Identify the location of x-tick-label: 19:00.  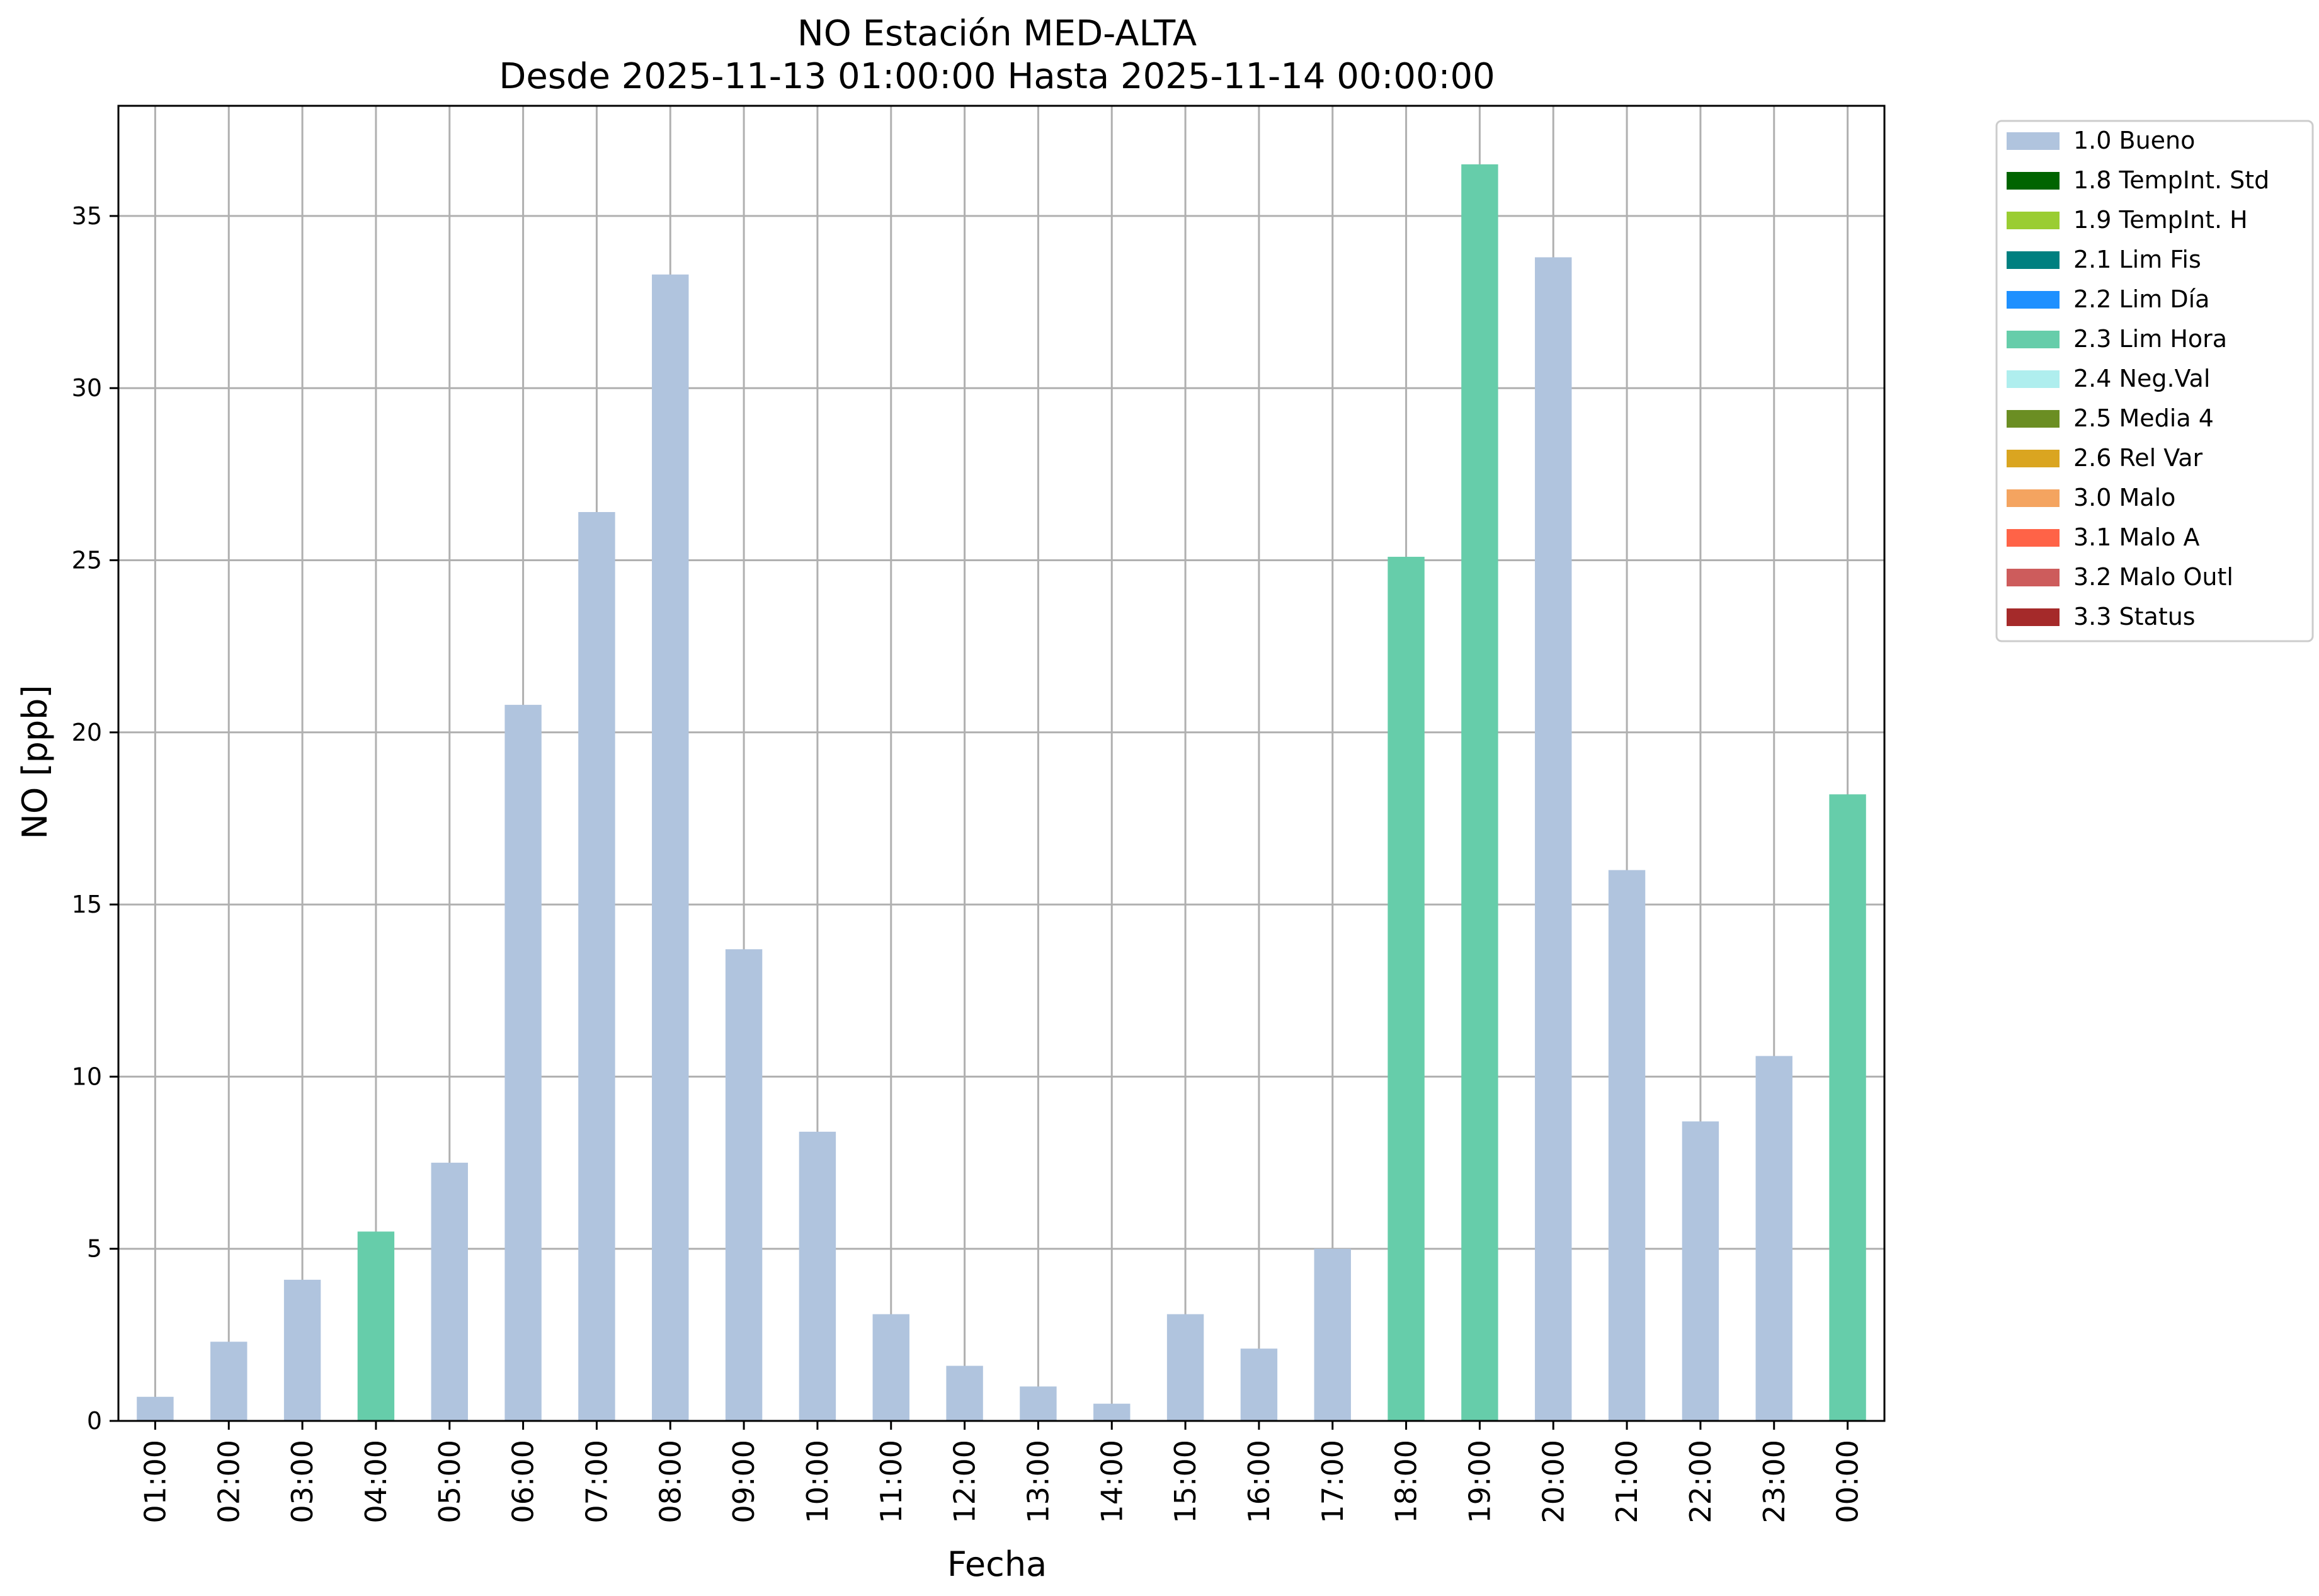
(1479, 1482).